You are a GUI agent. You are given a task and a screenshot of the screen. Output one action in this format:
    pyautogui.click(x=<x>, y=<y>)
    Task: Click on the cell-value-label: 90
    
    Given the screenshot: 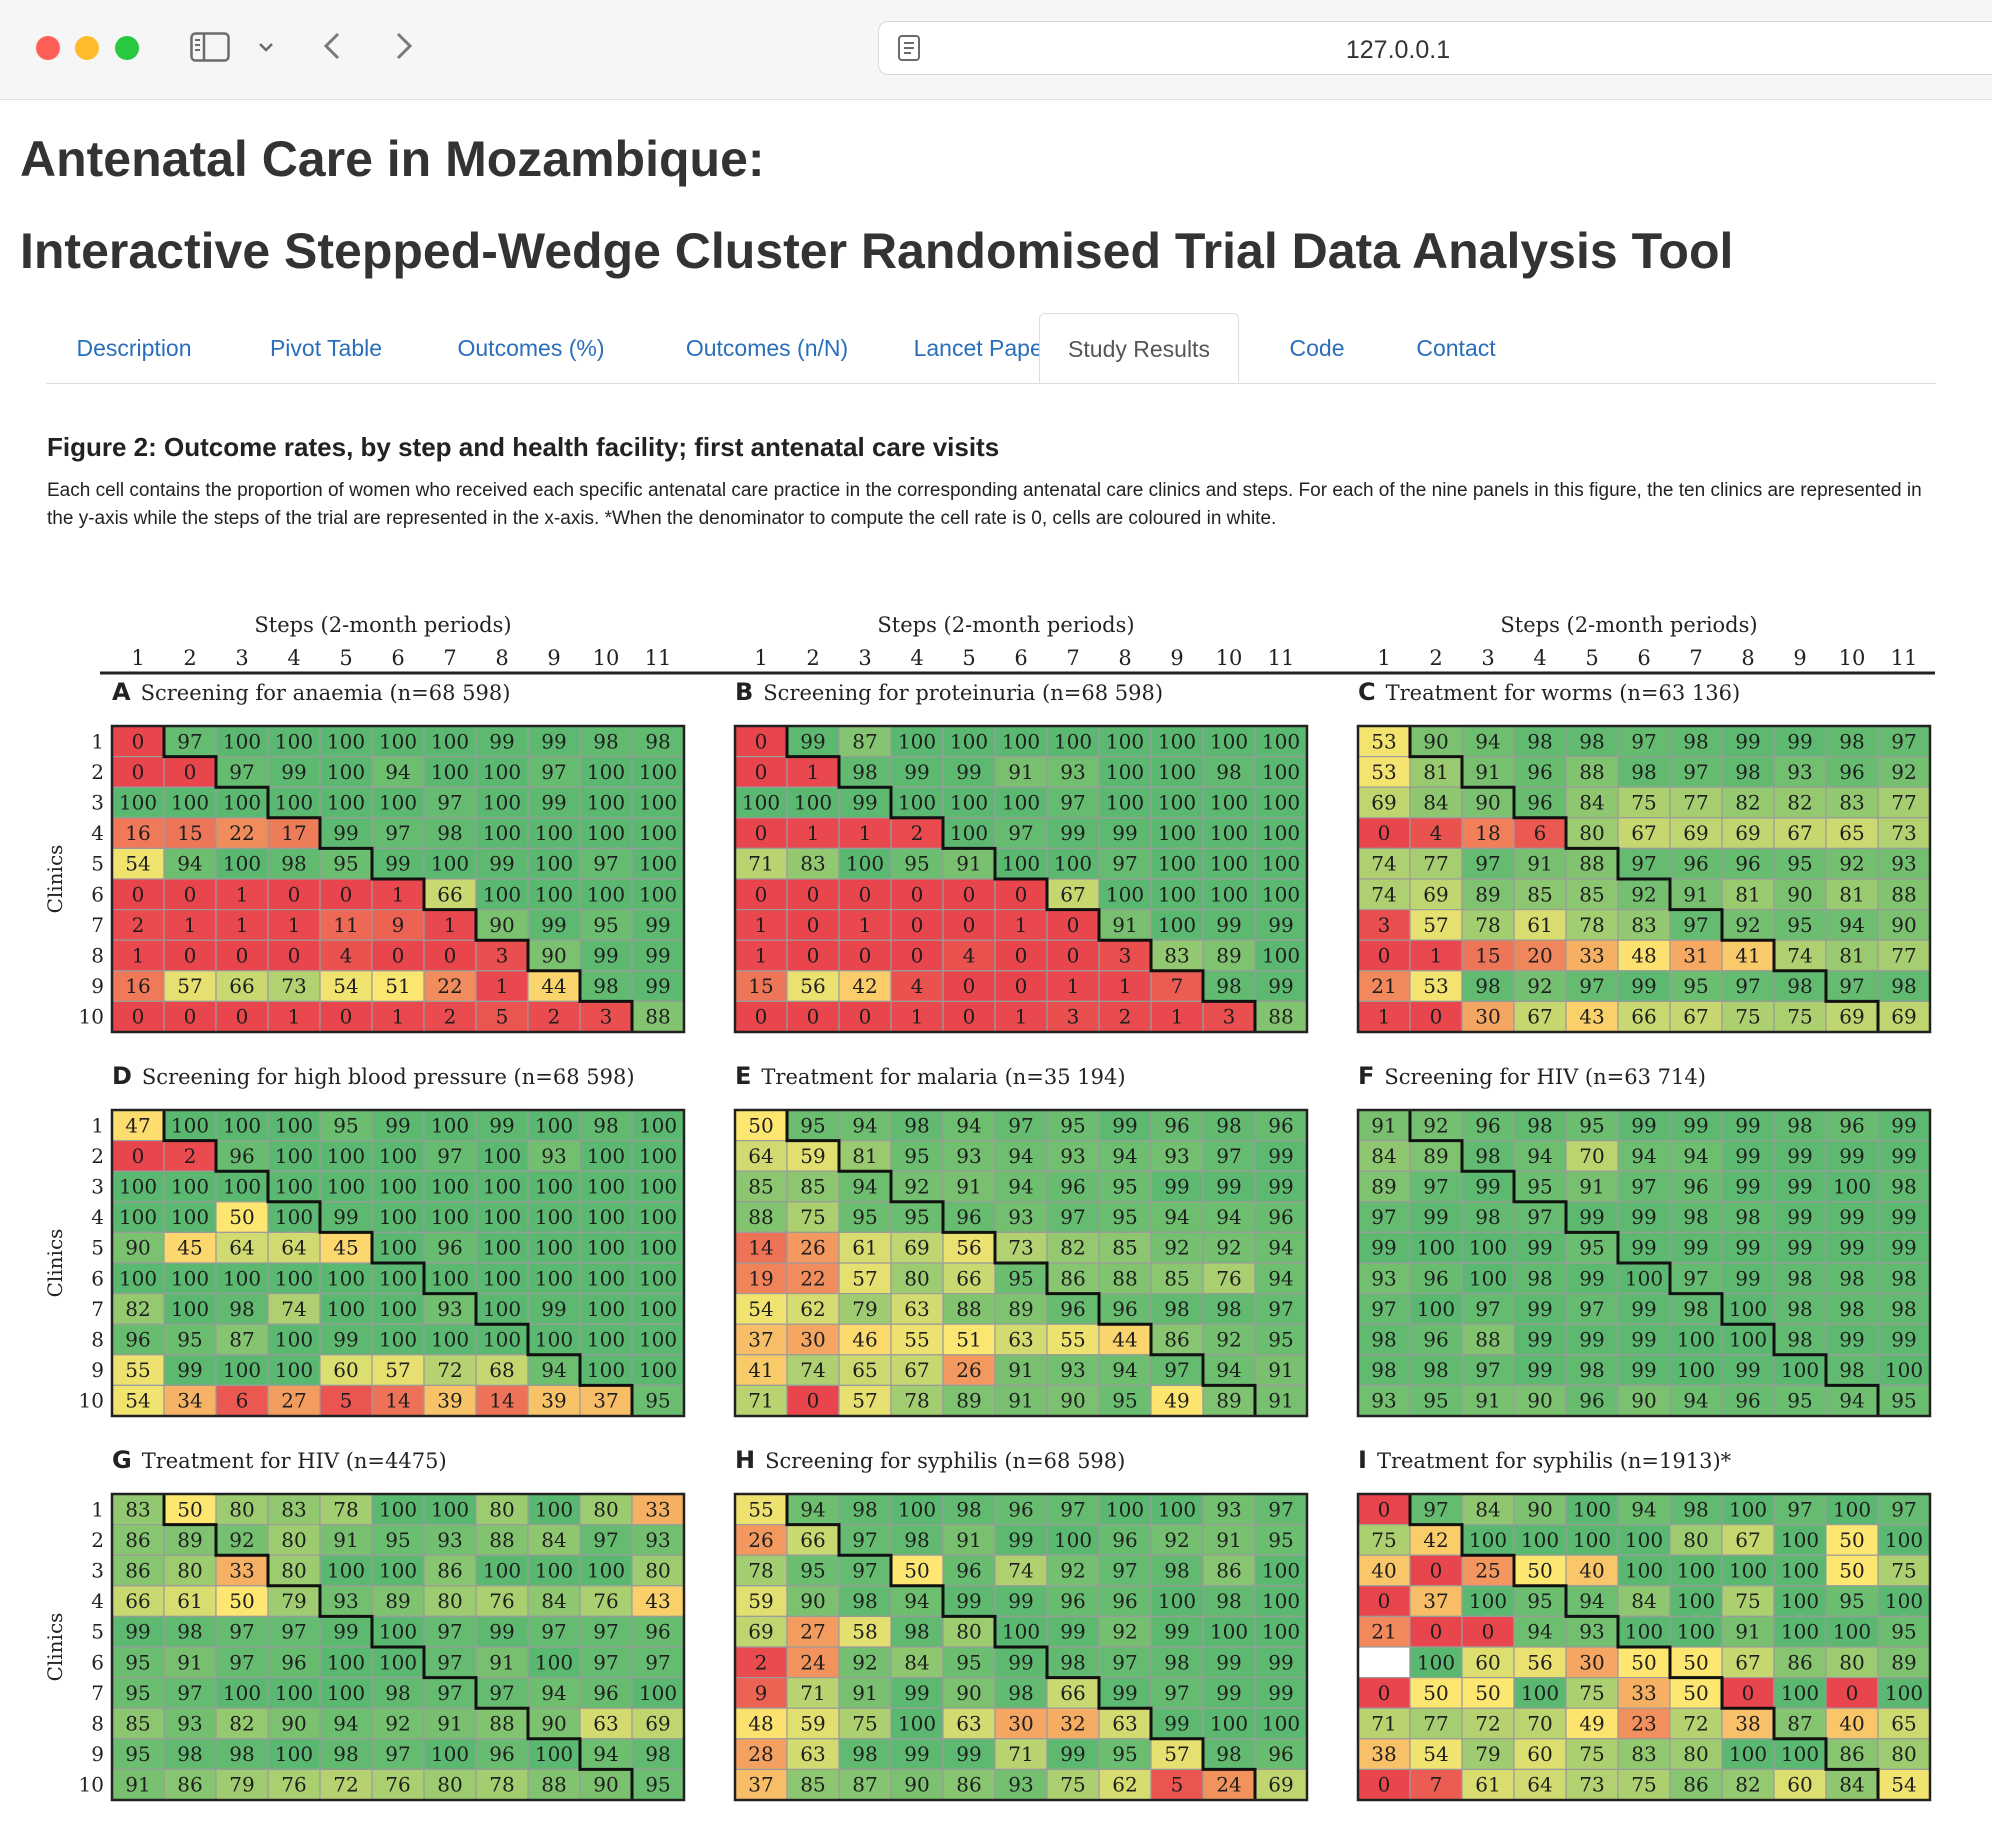 What is the action you would take?
    pyautogui.click(x=501, y=925)
    